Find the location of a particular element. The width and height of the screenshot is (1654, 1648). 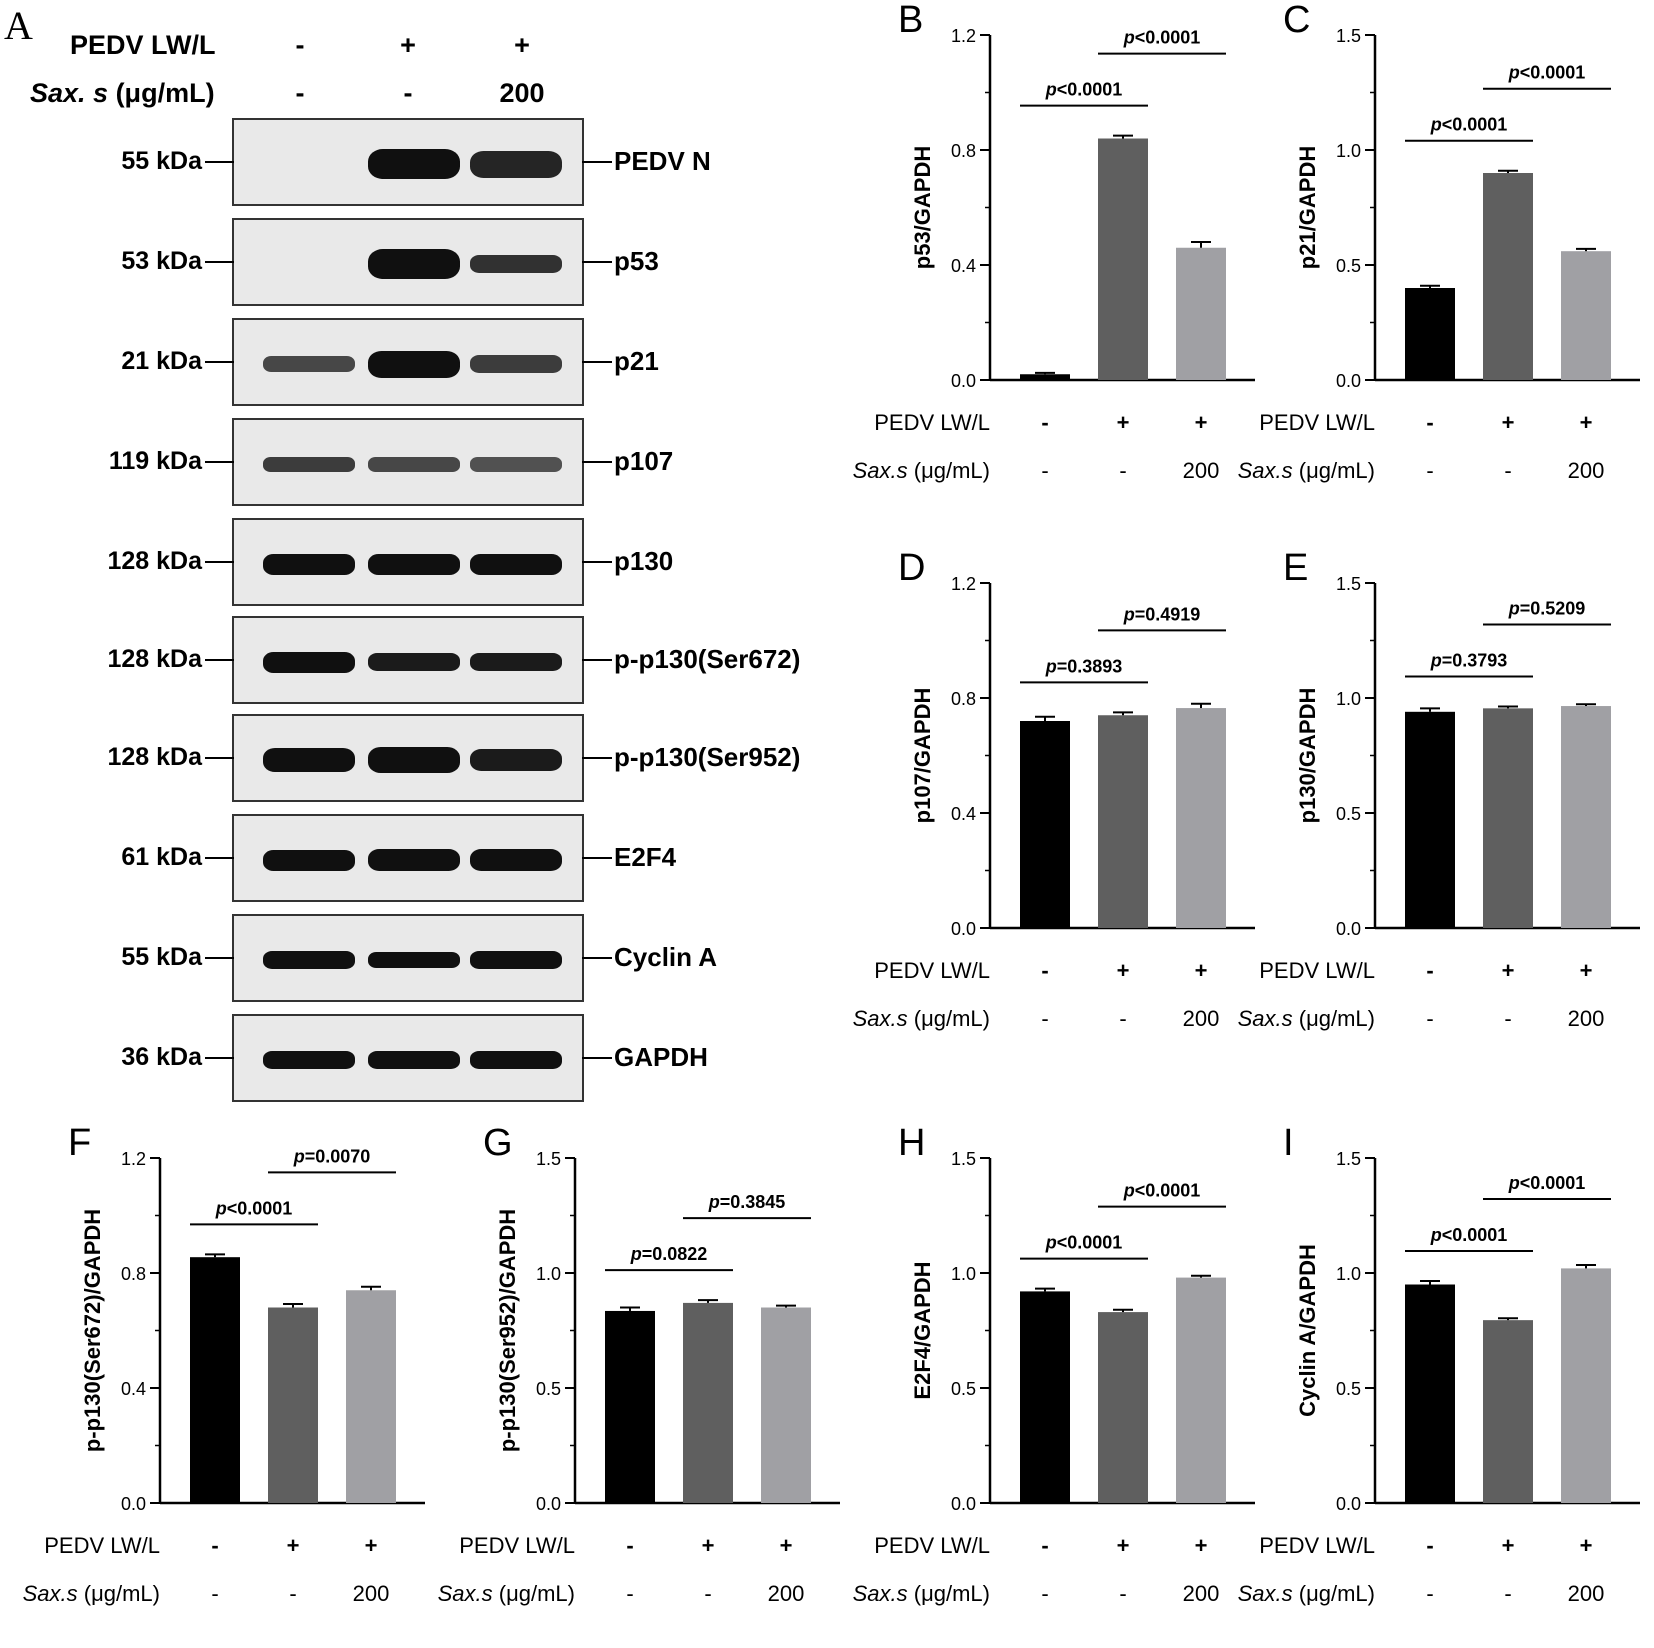

y-tick-label: 0.8 is located at coordinates (963, 151).